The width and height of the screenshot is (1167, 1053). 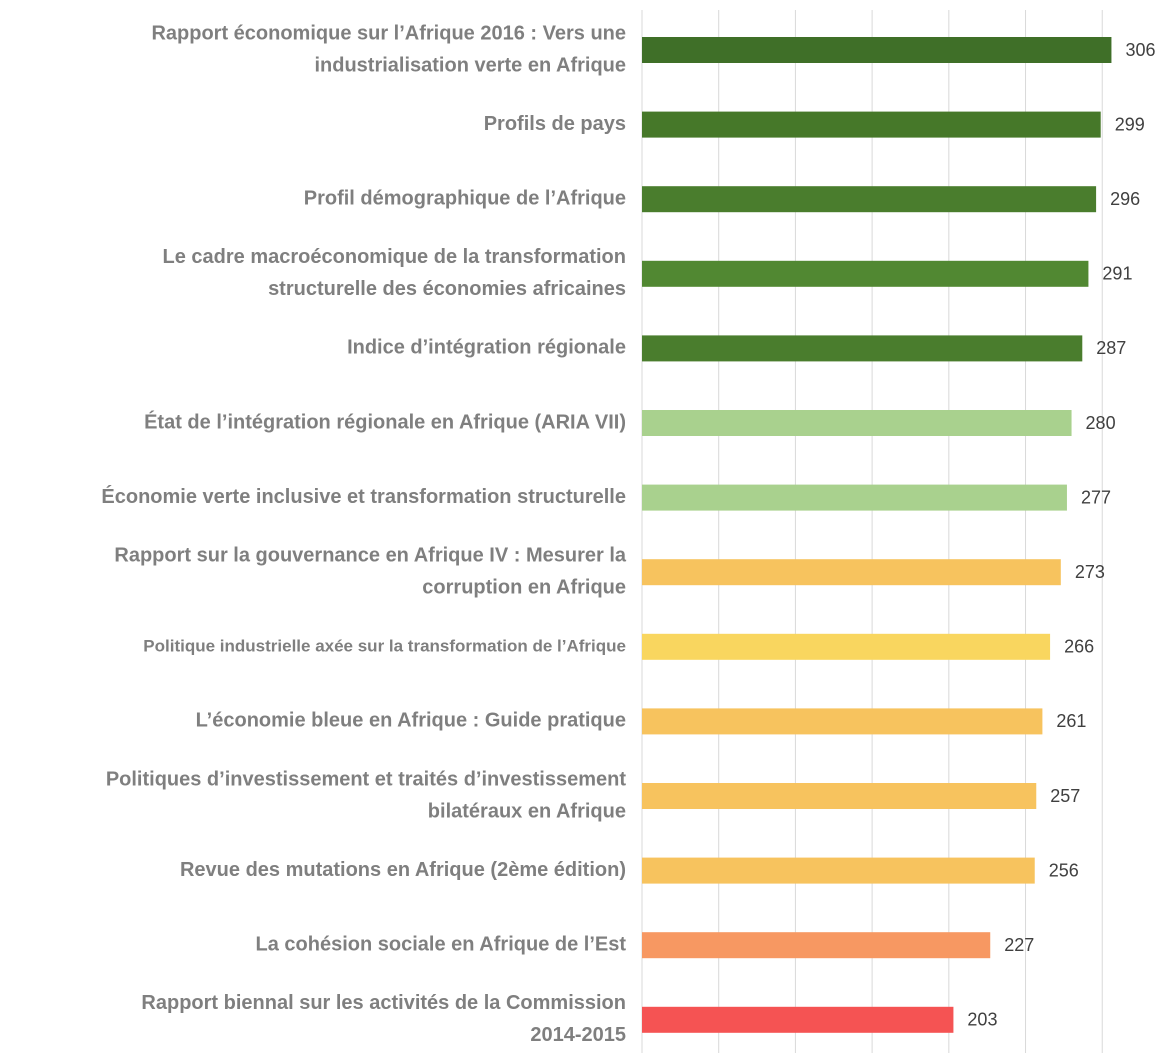 I want to click on value-label: 203, so click(x=982, y=1020).